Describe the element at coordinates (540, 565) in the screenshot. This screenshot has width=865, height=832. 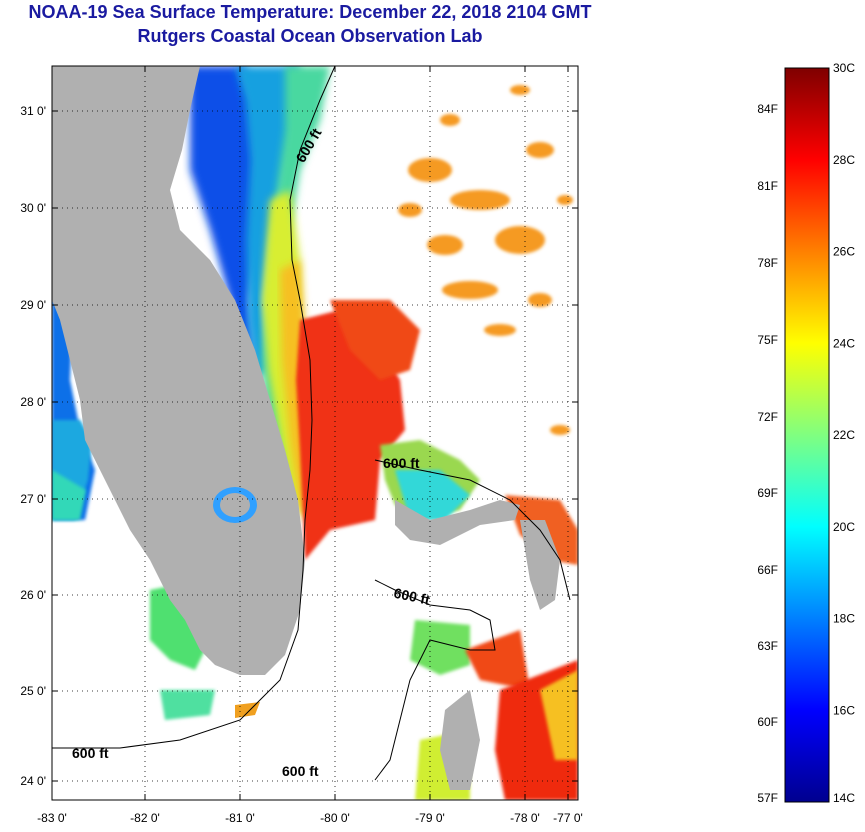
I see `abaco-island` at that location.